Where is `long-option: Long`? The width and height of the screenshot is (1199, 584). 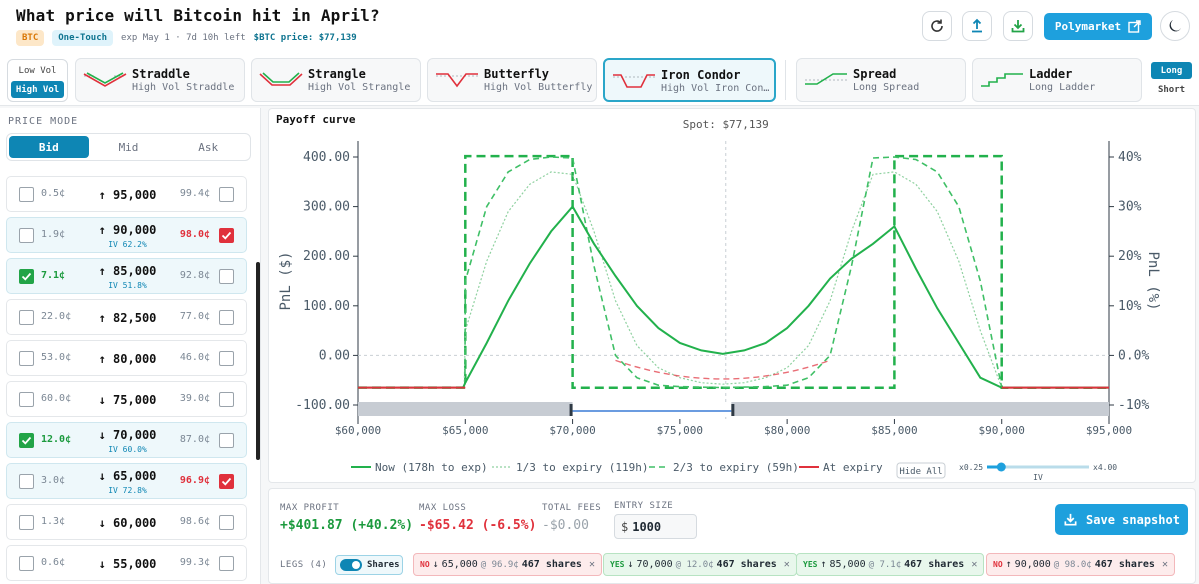
long-option: Long is located at coordinates (1171, 70).